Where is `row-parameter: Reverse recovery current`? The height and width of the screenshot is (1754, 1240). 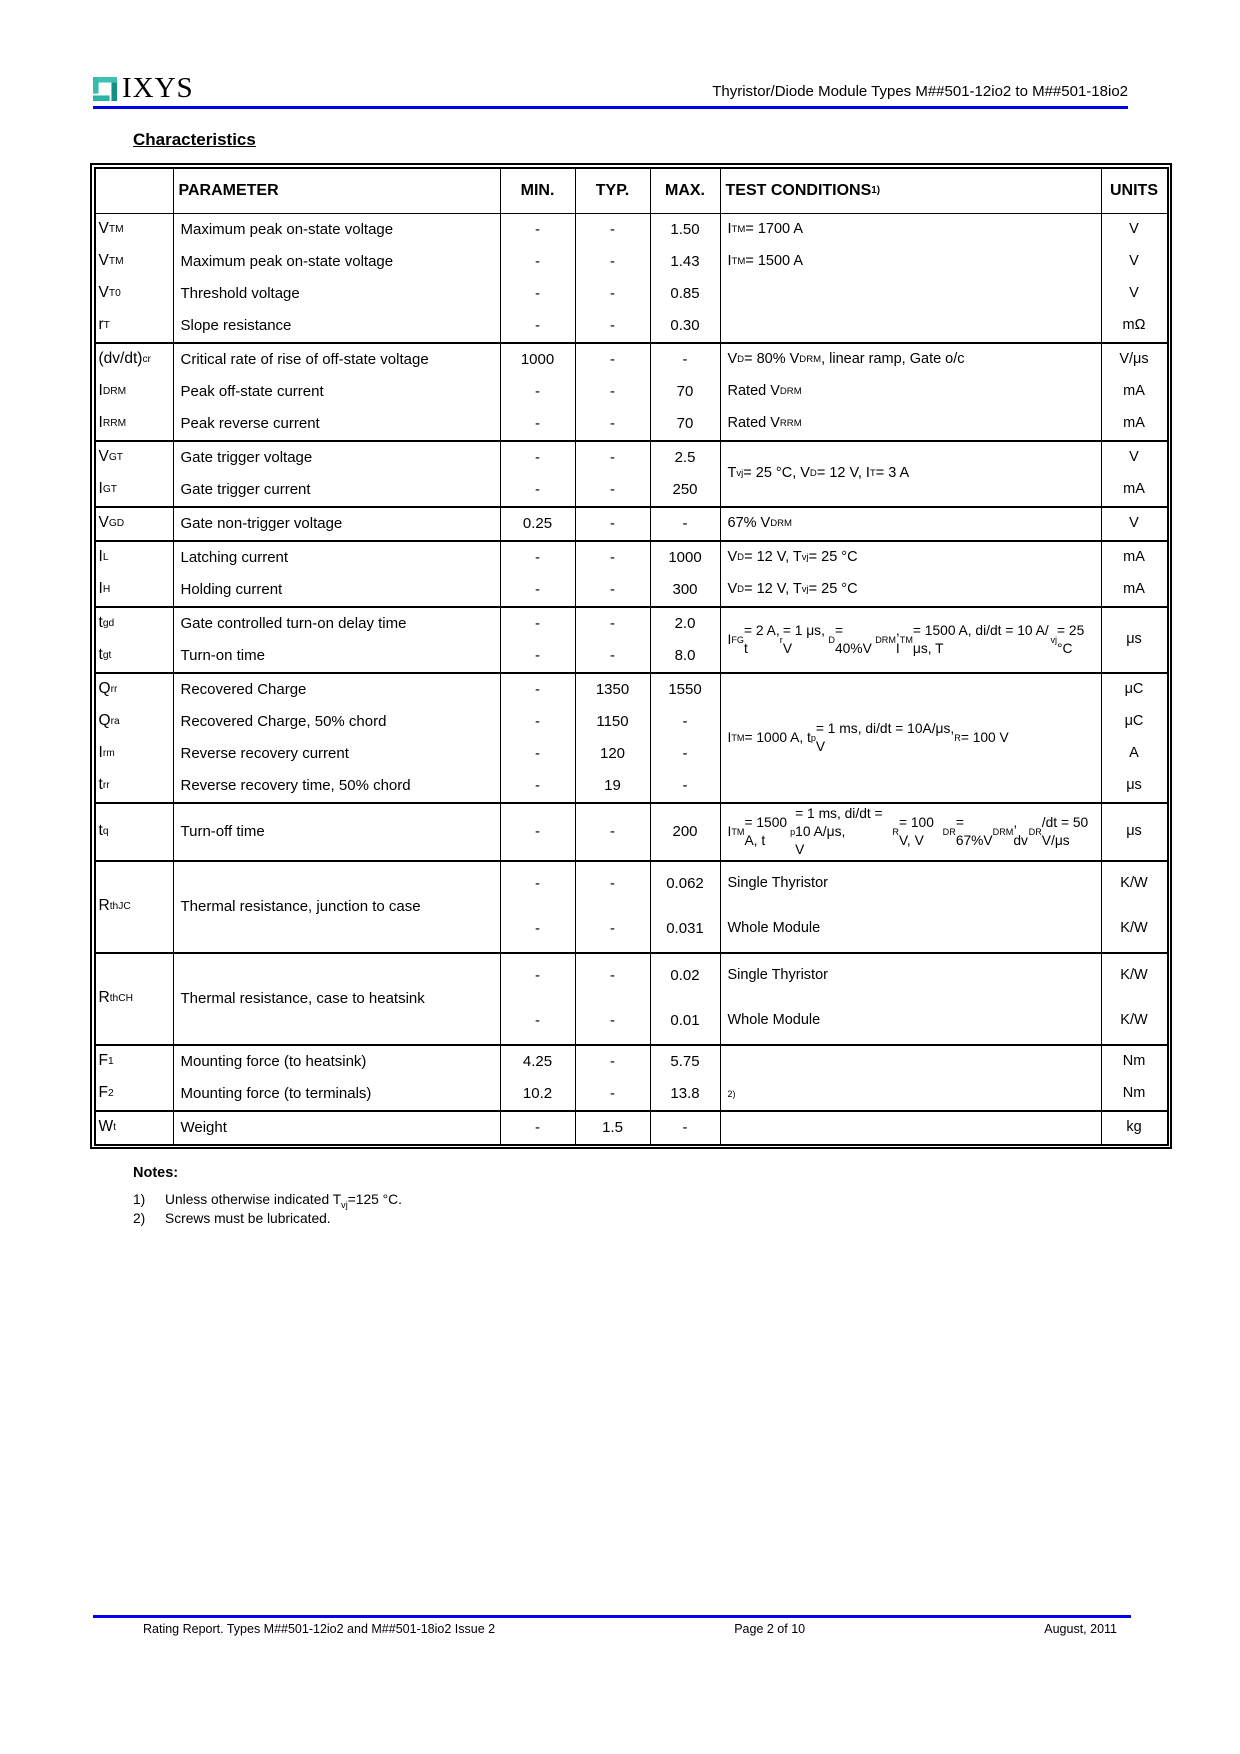
row-parameter: Reverse recovery current is located at coordinates (336, 753).